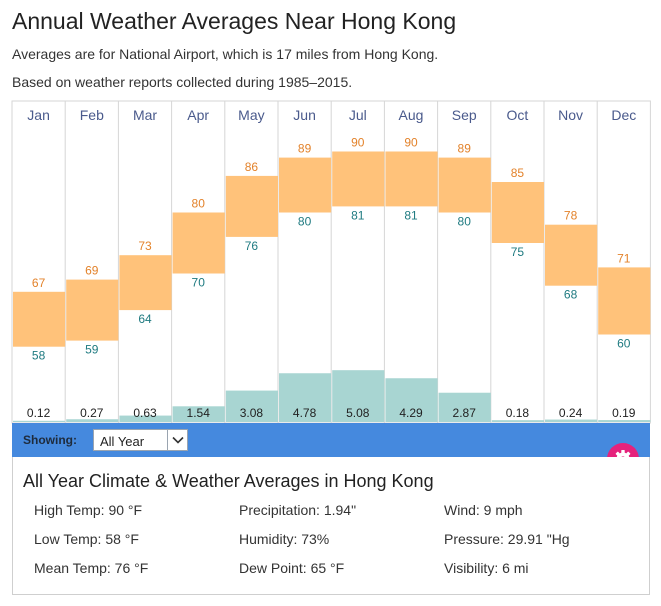 The image size is (661, 606). I want to click on high-temp-label: 78, so click(571, 216).